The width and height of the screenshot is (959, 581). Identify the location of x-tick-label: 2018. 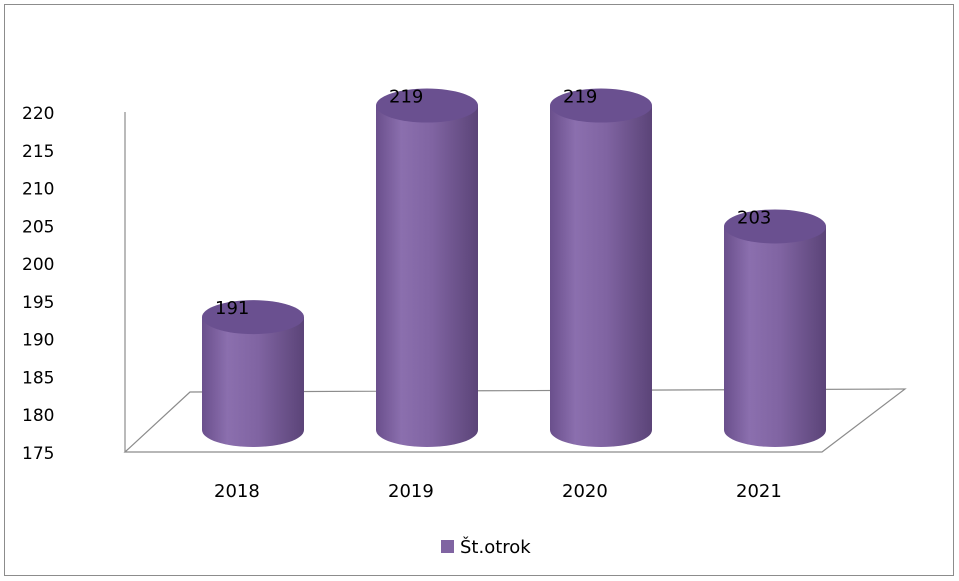
(237, 491).